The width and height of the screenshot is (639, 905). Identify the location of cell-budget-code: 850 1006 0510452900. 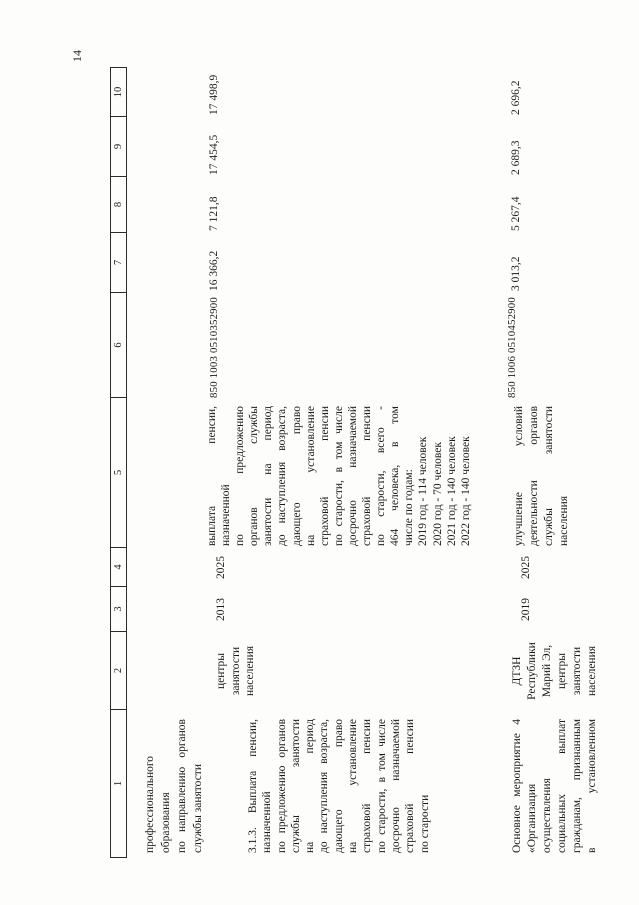
(512, 347).